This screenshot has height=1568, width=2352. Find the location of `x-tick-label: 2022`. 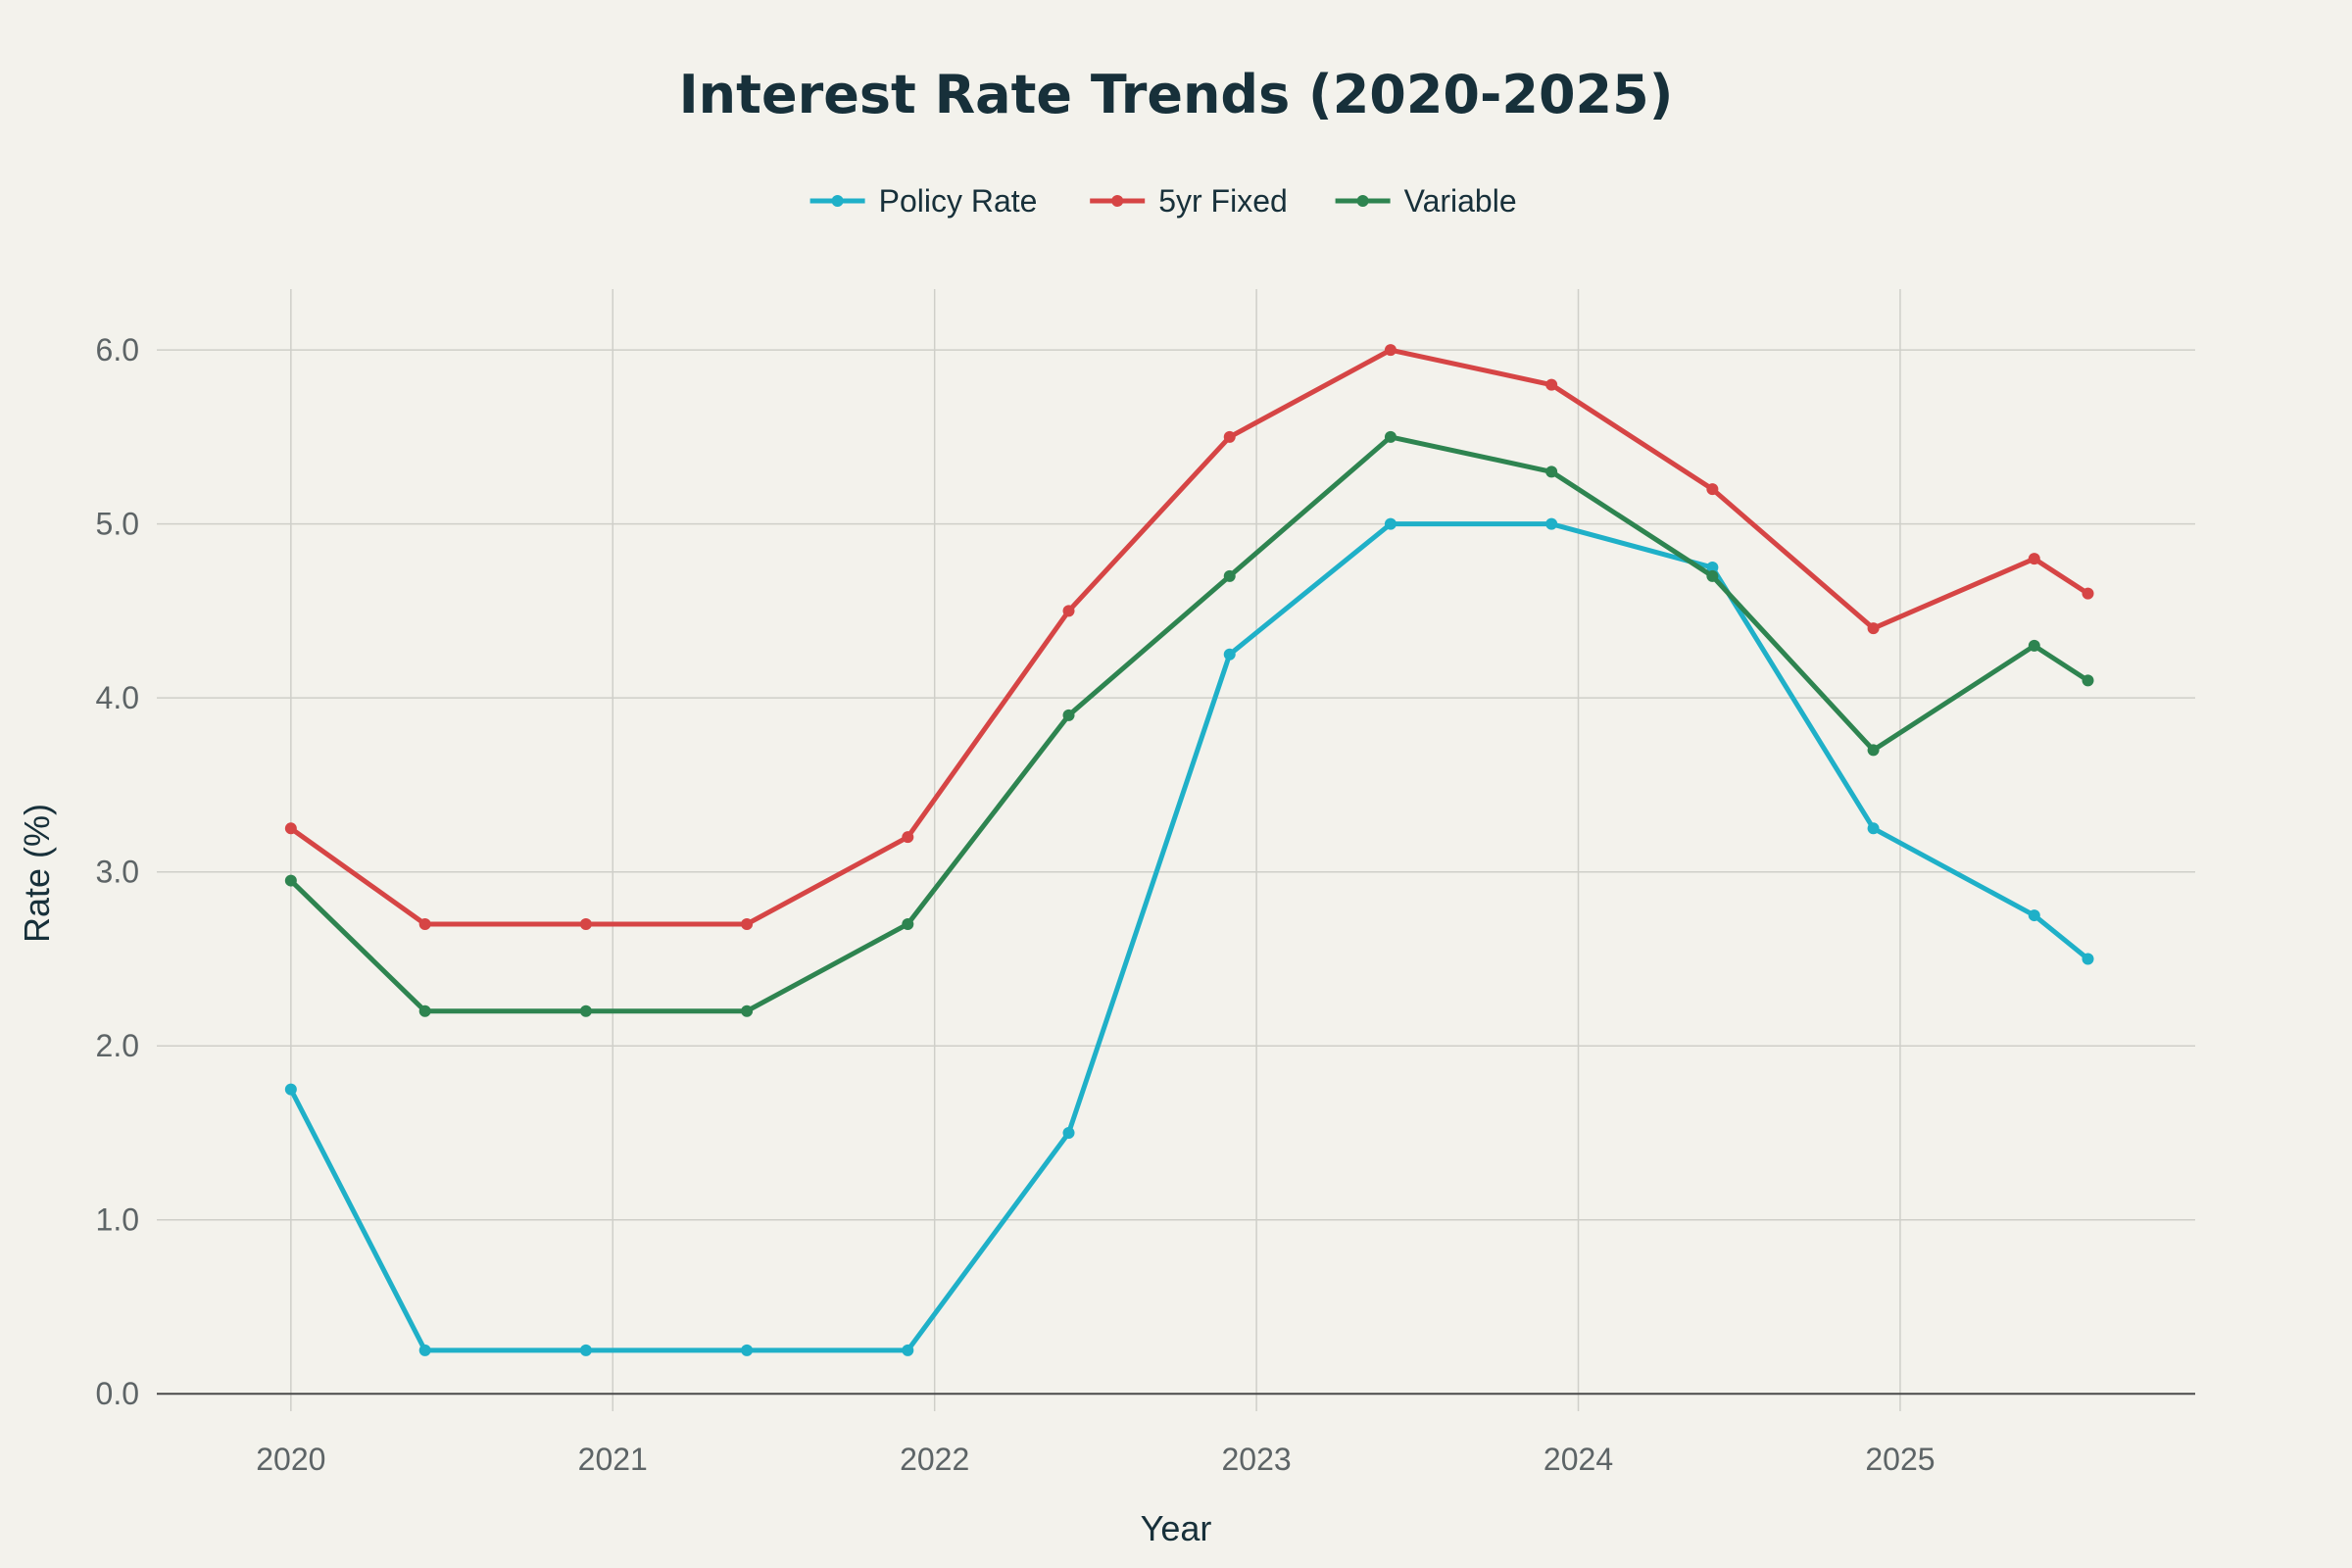

x-tick-label: 2022 is located at coordinates (934, 1459).